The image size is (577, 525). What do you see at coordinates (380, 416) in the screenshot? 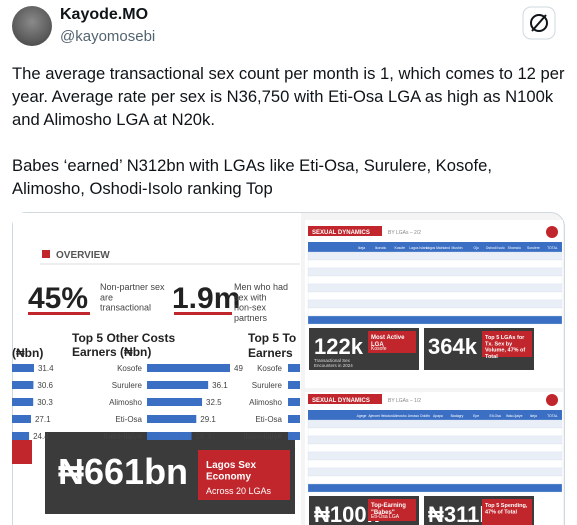
I see `column-header: Ajeromi Ifelodun` at bounding box center [380, 416].